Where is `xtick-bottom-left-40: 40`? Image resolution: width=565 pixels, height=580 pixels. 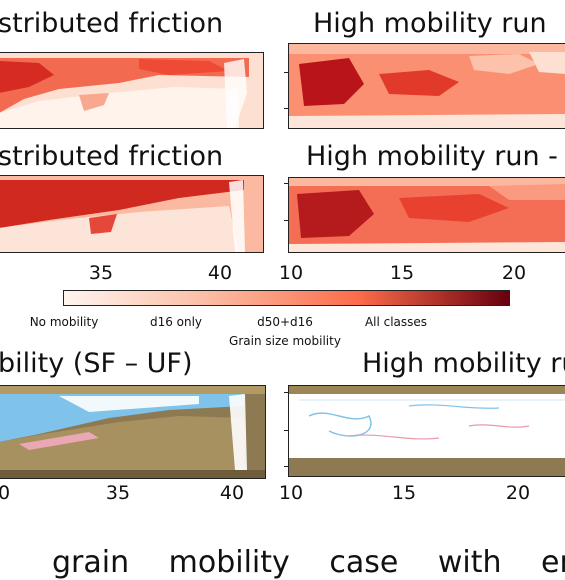 xtick-bottom-left-40: 40 is located at coordinates (232, 493).